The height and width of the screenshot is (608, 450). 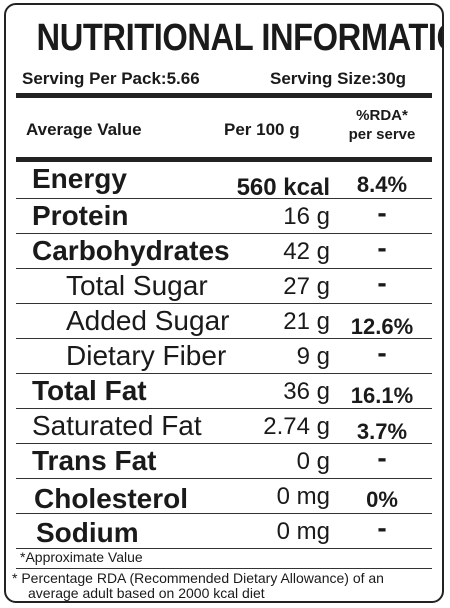 I want to click on serving-per-pack: Serving Per Pack:5.66, so click(x=111, y=78).